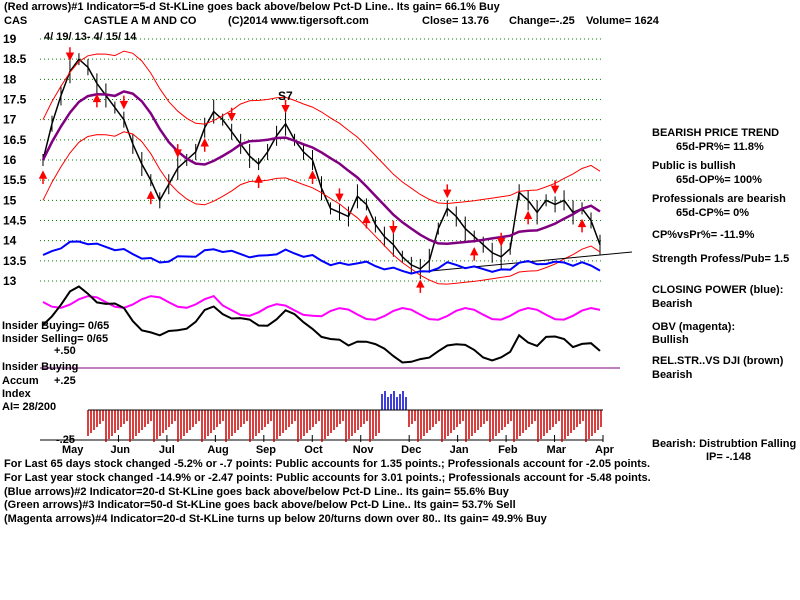 Image resolution: width=800 pixels, height=600 pixels. I want to click on obv-label: OBV (magenta):, so click(694, 327).